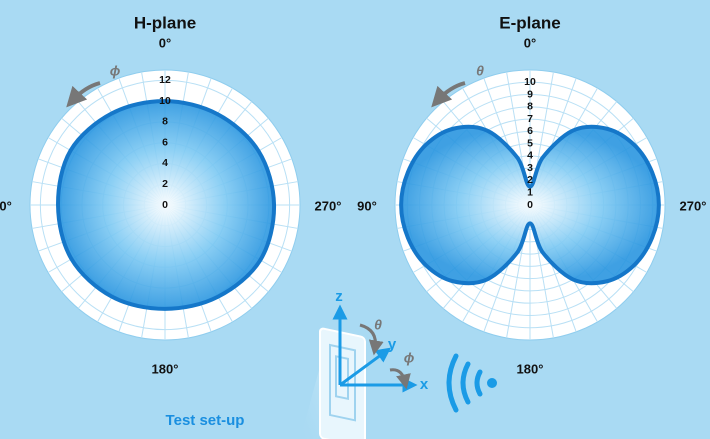 Image resolution: width=710 pixels, height=439 pixels. What do you see at coordinates (115, 71) in the screenshot?
I see `rotation-label: ϕ` at bounding box center [115, 71].